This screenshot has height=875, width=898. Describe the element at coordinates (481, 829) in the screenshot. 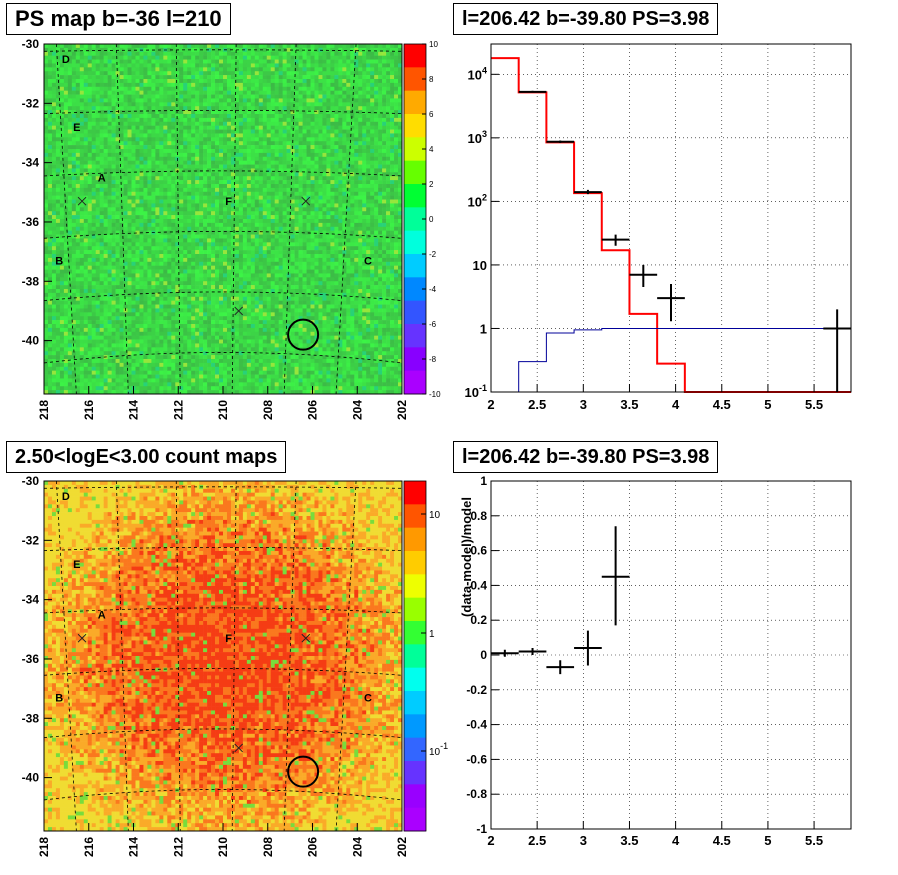

I see `y-tick-label: -1` at that location.